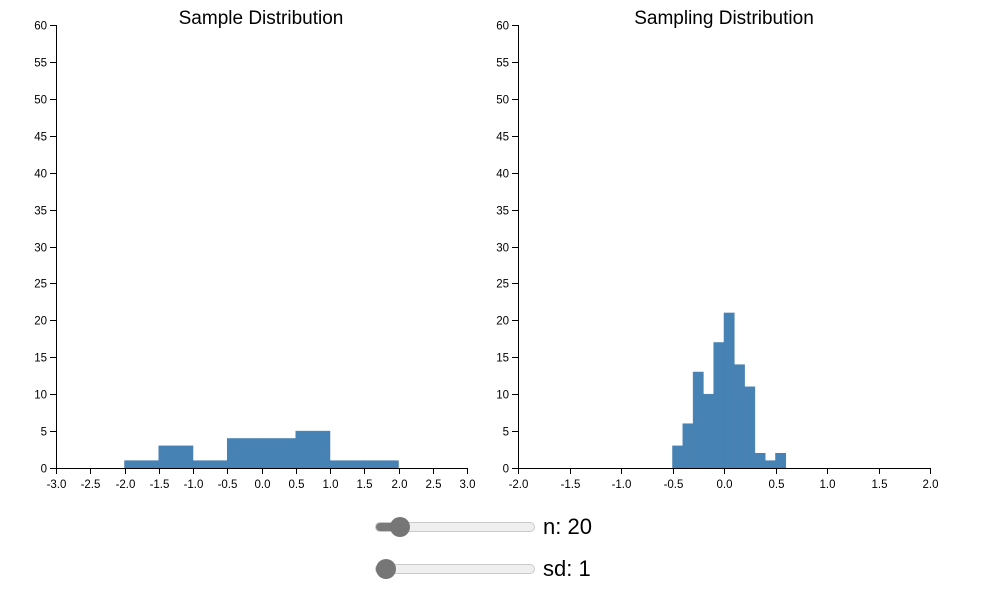 The height and width of the screenshot is (592, 990). I want to click on sd-slider-row: sd: 1, so click(483, 569).